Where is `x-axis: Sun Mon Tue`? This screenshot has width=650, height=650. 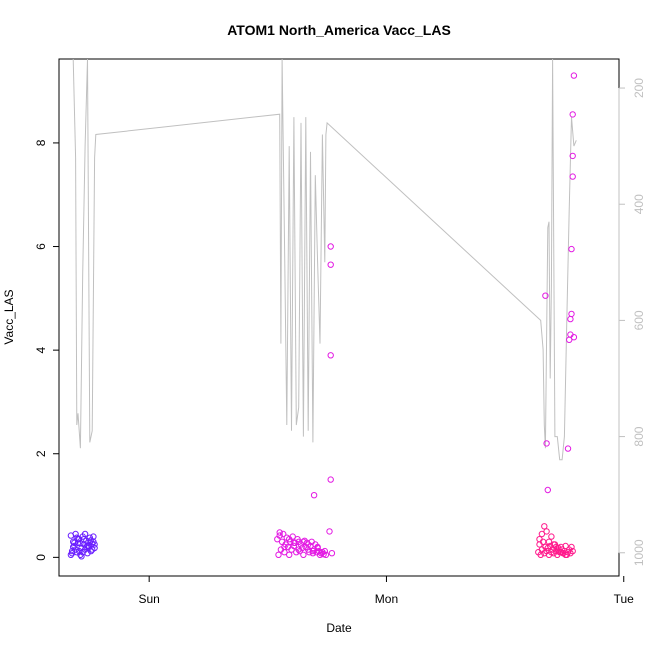 x-axis: Sun Mon Tue is located at coordinates (386, 591).